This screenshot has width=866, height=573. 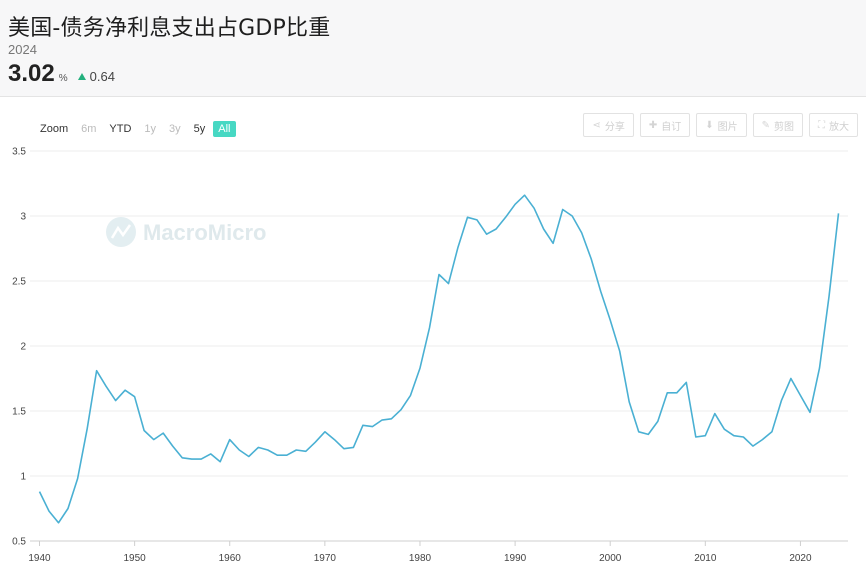 What do you see at coordinates (230, 558) in the screenshot?
I see `x-tick-label: 1960` at bounding box center [230, 558].